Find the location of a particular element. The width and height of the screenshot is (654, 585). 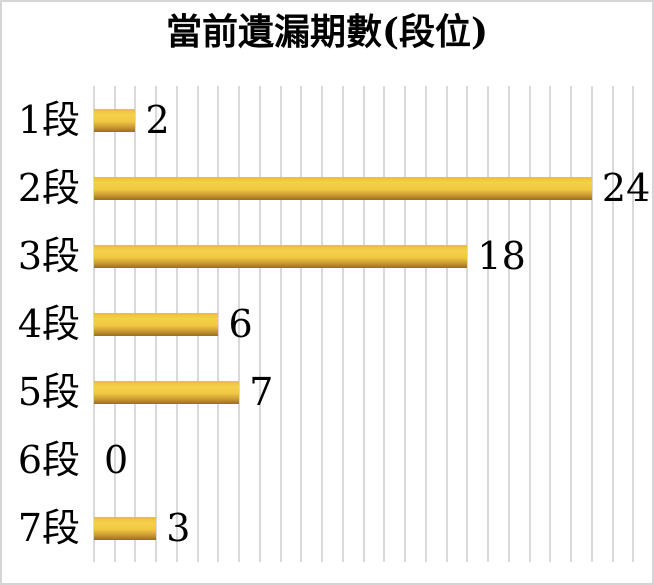

value-label: 2 is located at coordinates (157, 120).